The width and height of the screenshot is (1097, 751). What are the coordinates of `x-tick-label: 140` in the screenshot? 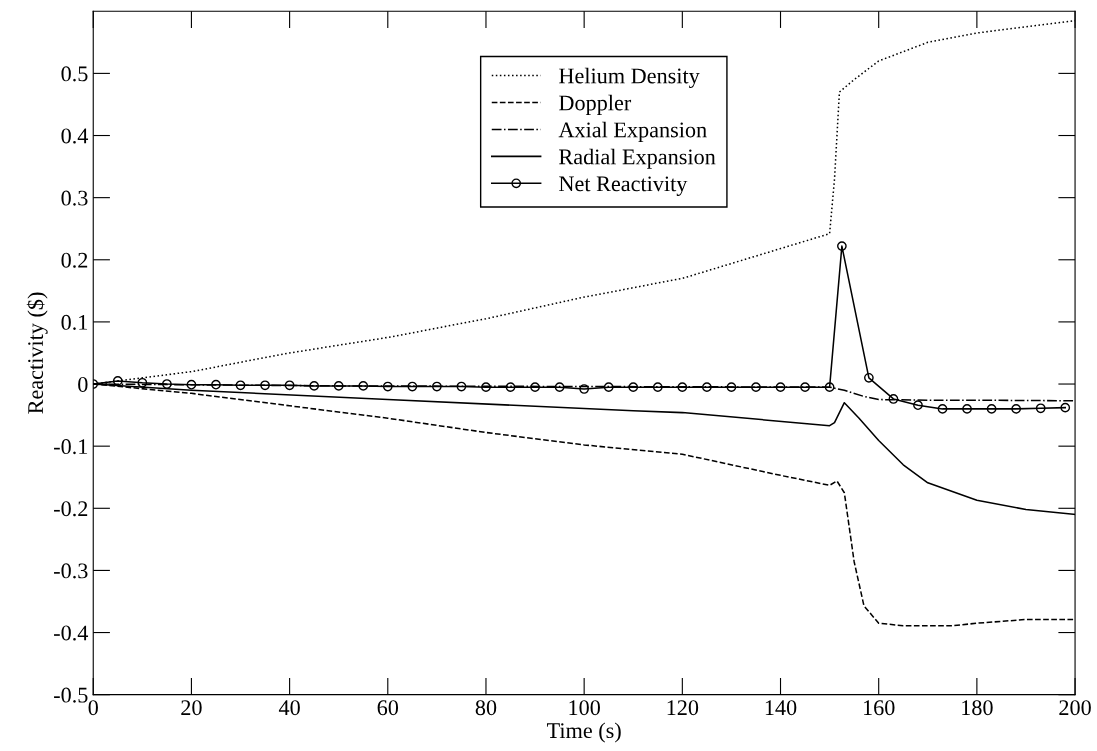 It's located at (781, 708).